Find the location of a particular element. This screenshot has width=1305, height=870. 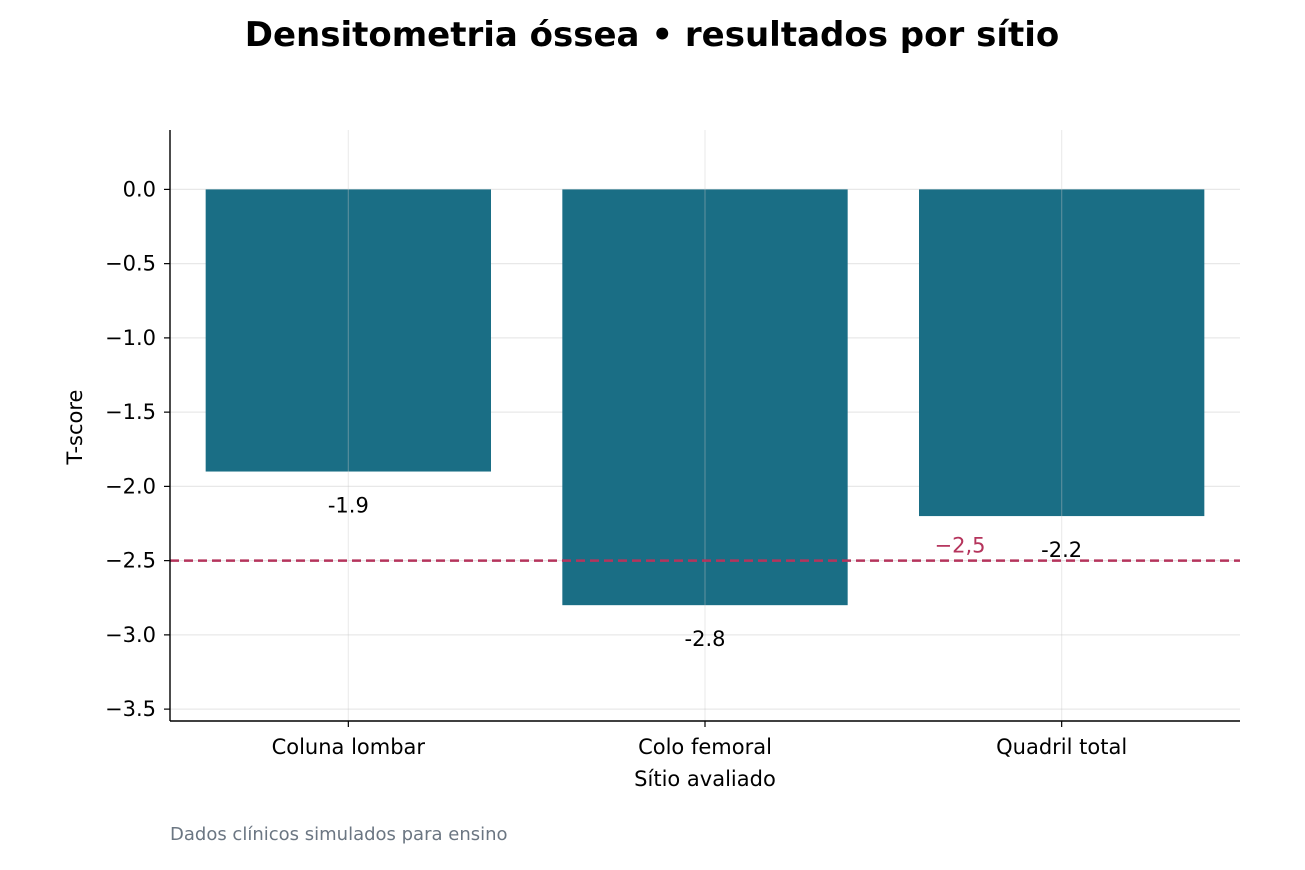

bar-colo-femoral is located at coordinates (705, 397).